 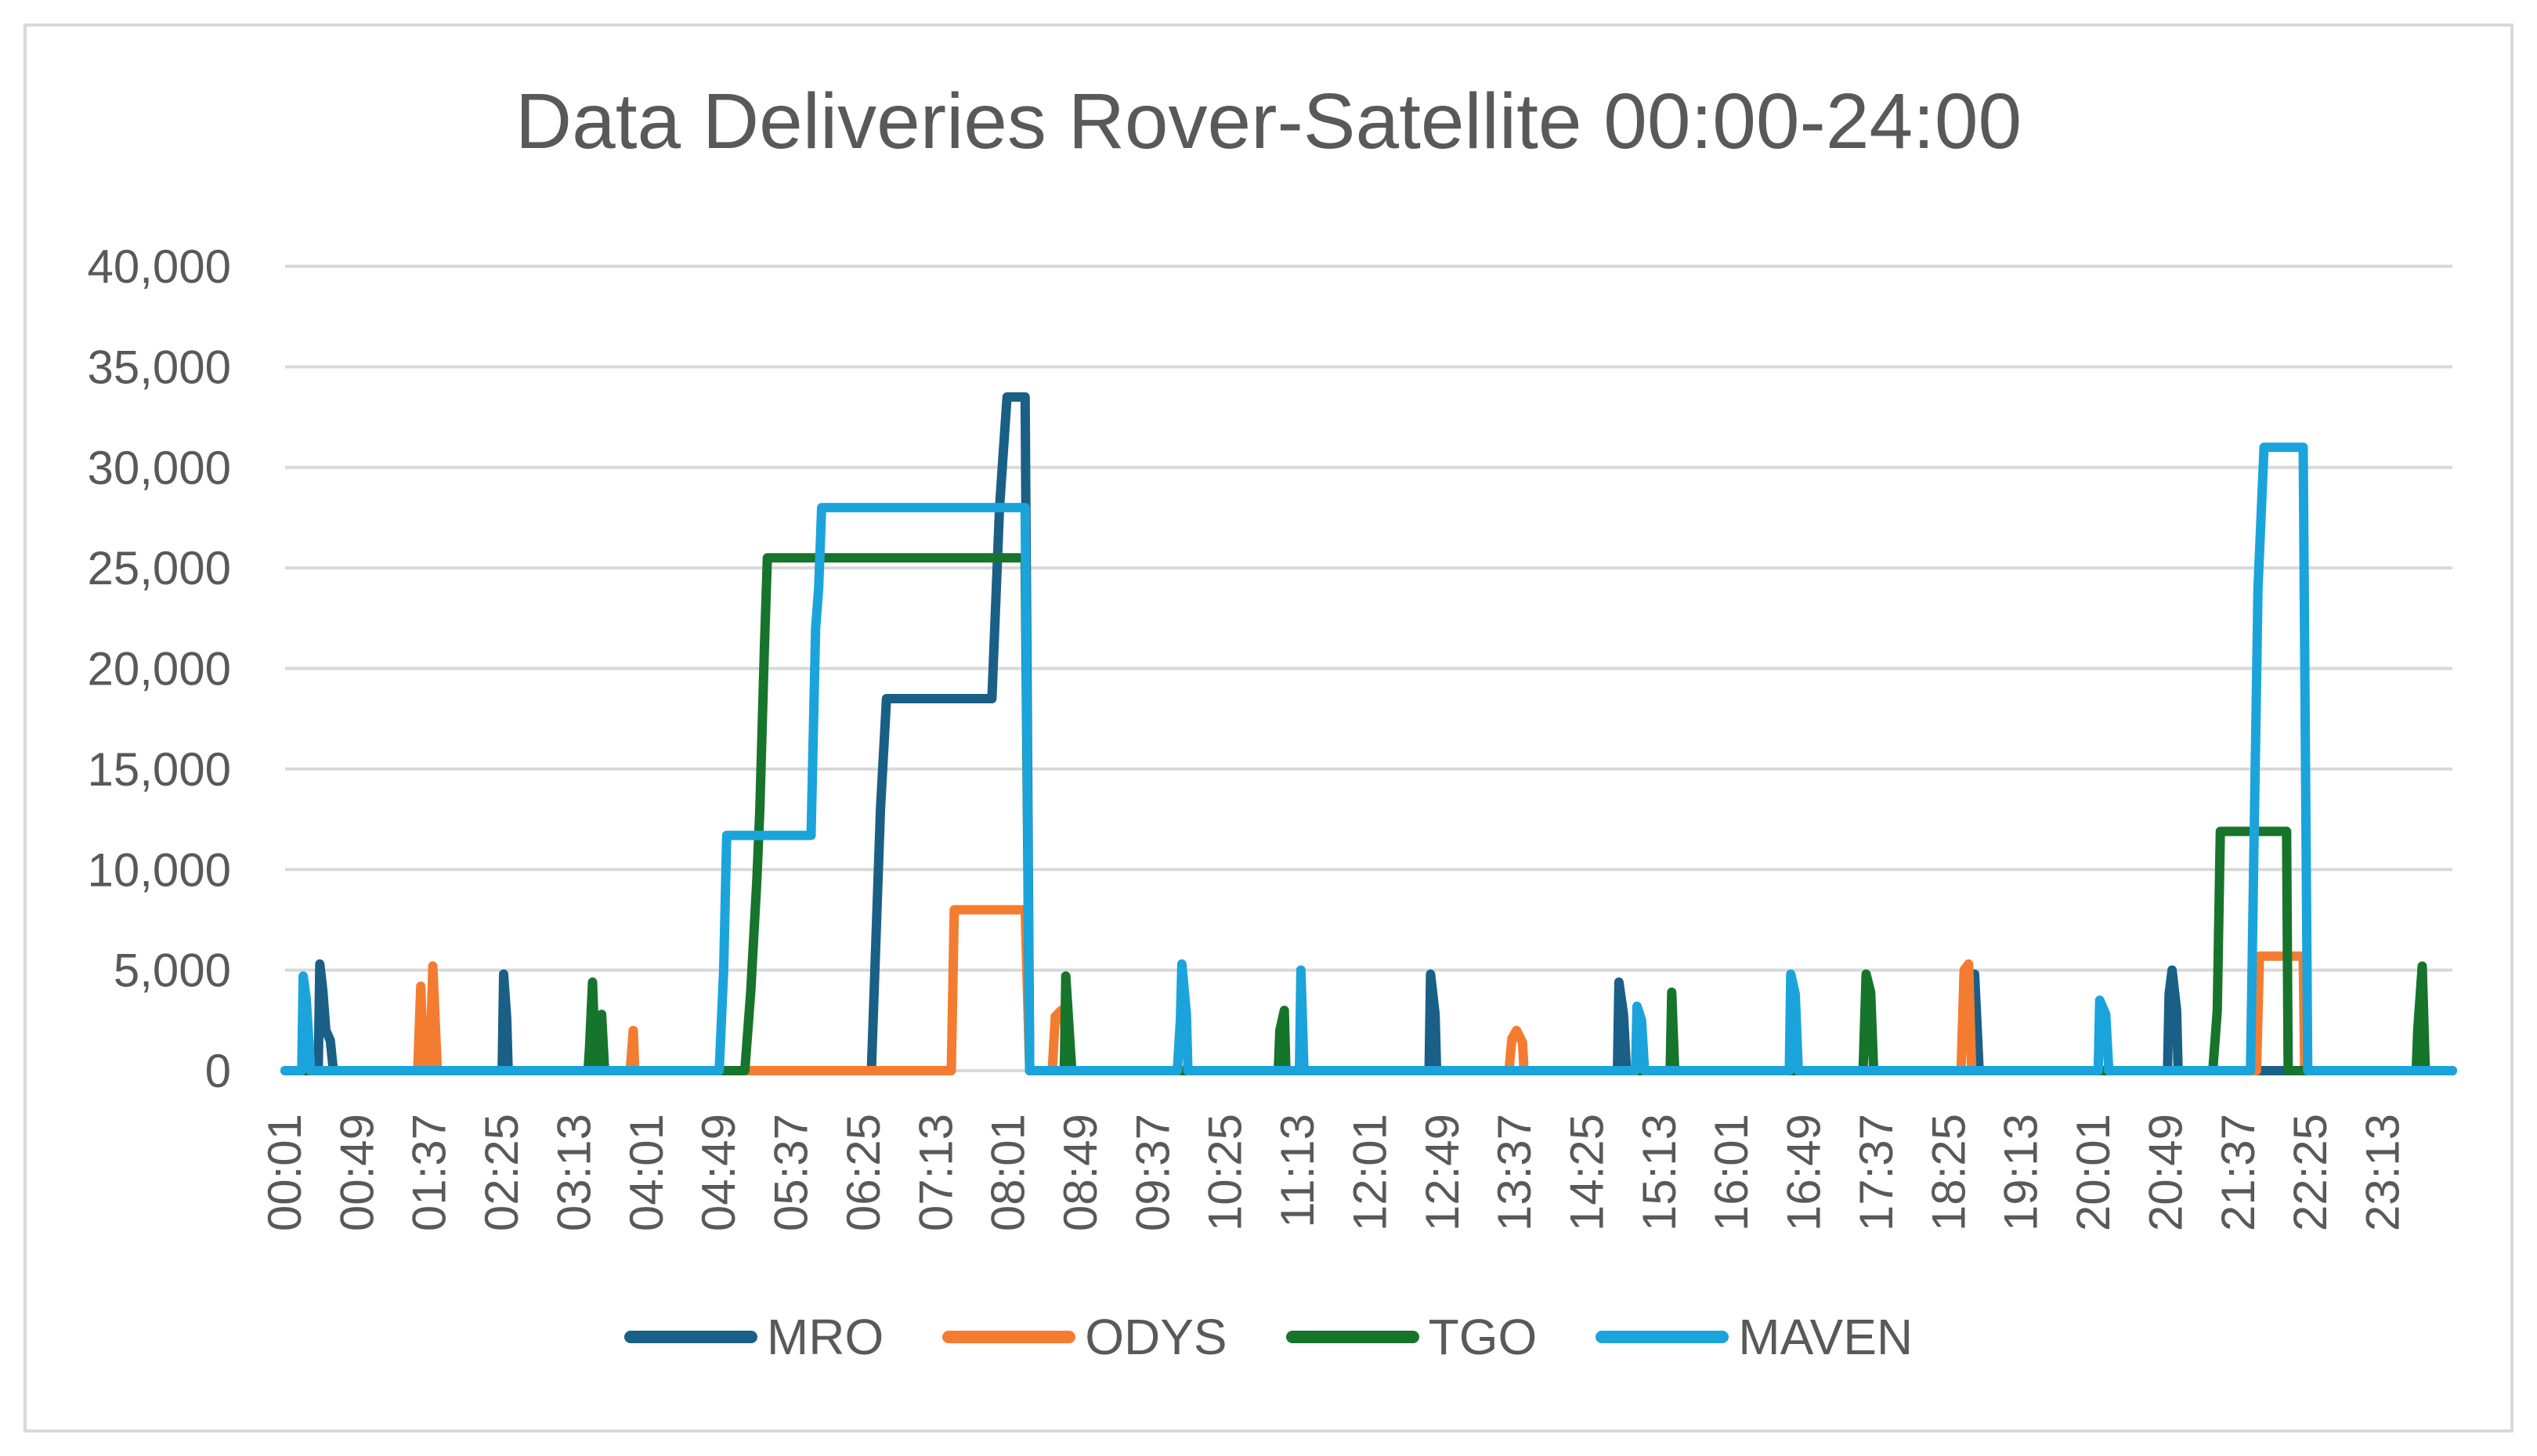 I want to click on legend-item-mro: MRO, so click(x=753, y=1337).